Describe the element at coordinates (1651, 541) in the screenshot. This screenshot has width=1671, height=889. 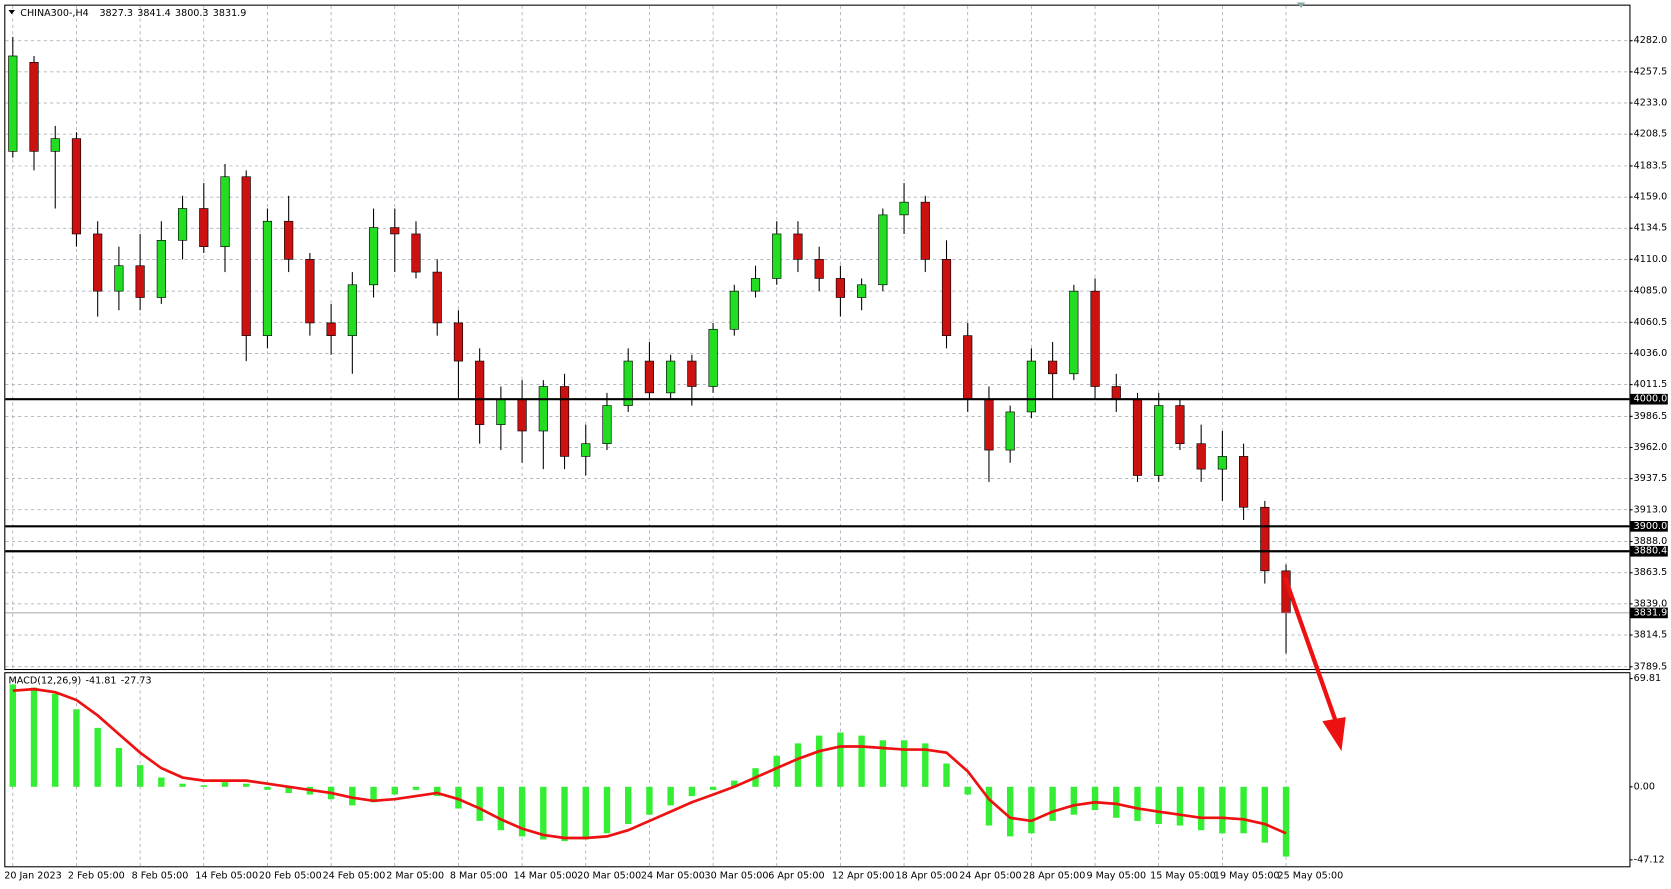
I see `y-tick-label: 3888.0` at that location.